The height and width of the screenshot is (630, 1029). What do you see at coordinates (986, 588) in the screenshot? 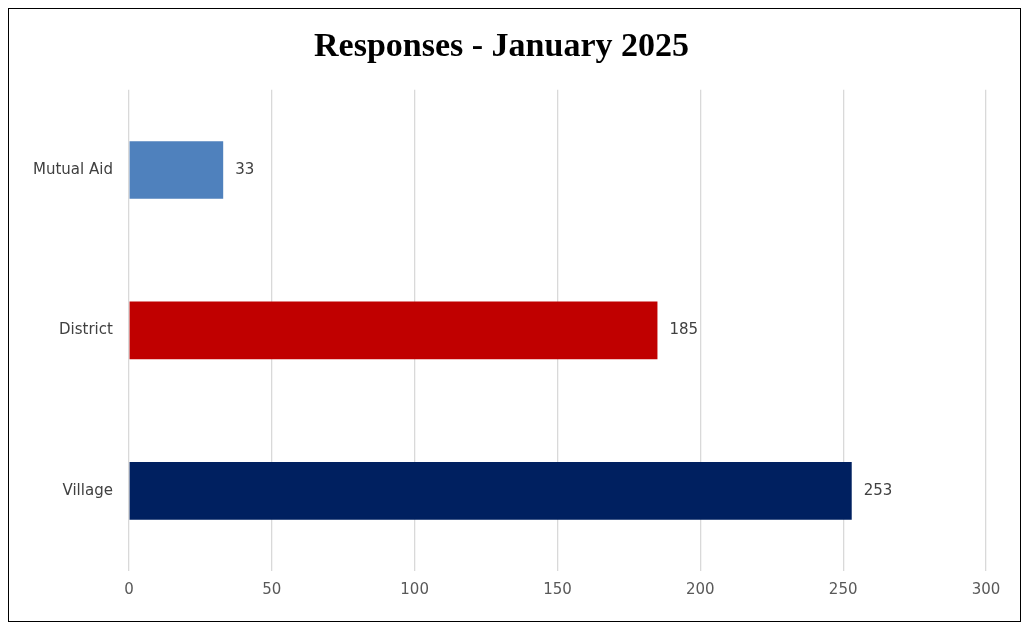
I see `x-tick-label: 300` at bounding box center [986, 588].